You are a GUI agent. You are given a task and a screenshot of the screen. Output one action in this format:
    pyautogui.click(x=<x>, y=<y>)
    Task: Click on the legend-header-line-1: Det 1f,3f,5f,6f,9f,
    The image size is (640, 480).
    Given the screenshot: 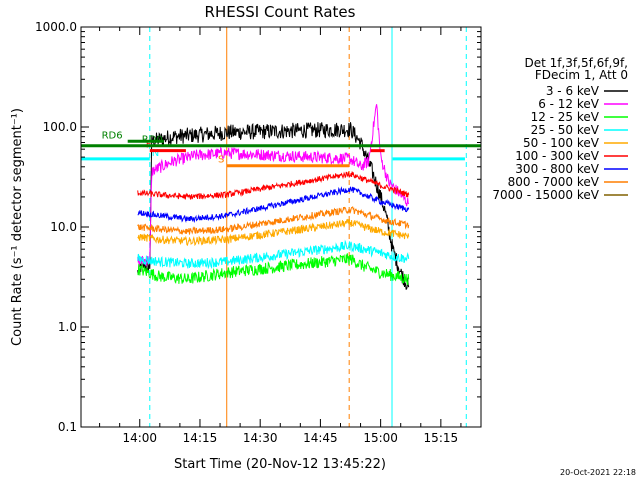 What is the action you would take?
    pyautogui.click(x=576, y=63)
    